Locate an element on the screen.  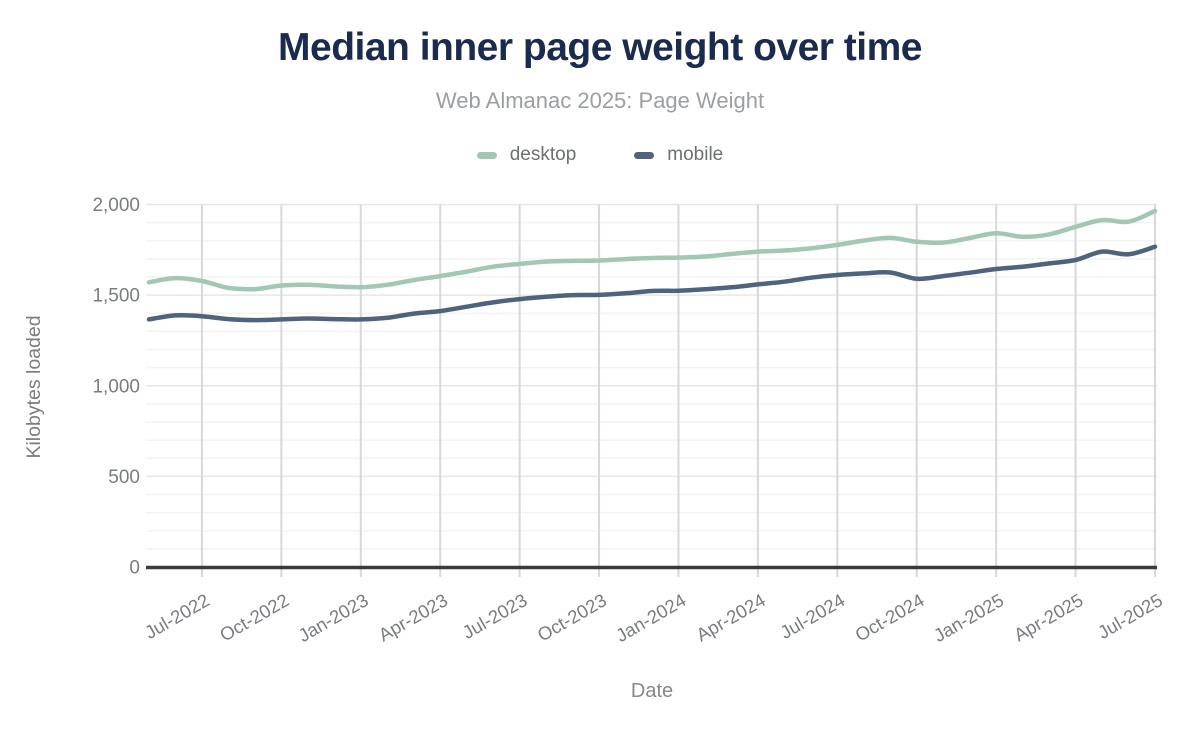
desktop-series-swatch is located at coordinates (486, 155).